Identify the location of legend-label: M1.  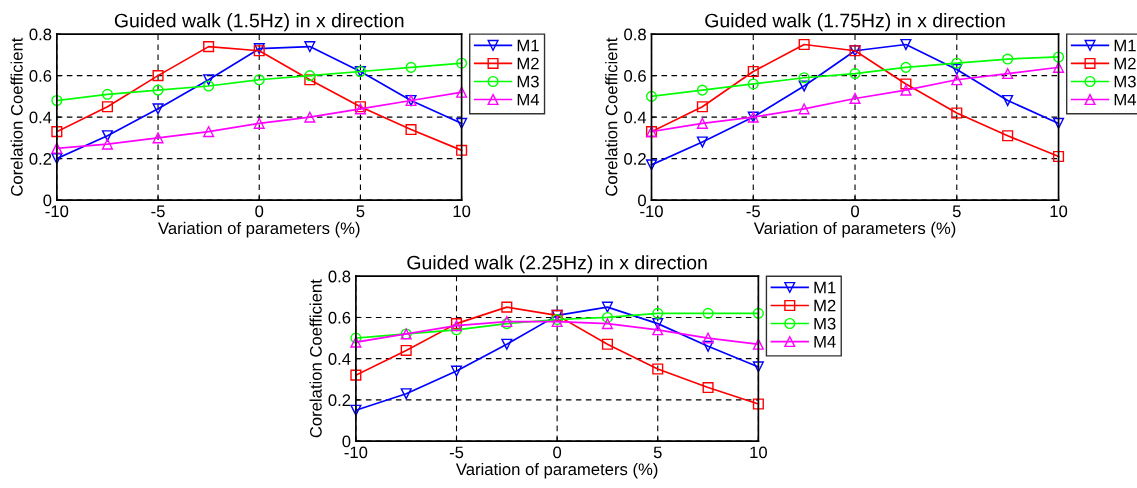
(528, 45).